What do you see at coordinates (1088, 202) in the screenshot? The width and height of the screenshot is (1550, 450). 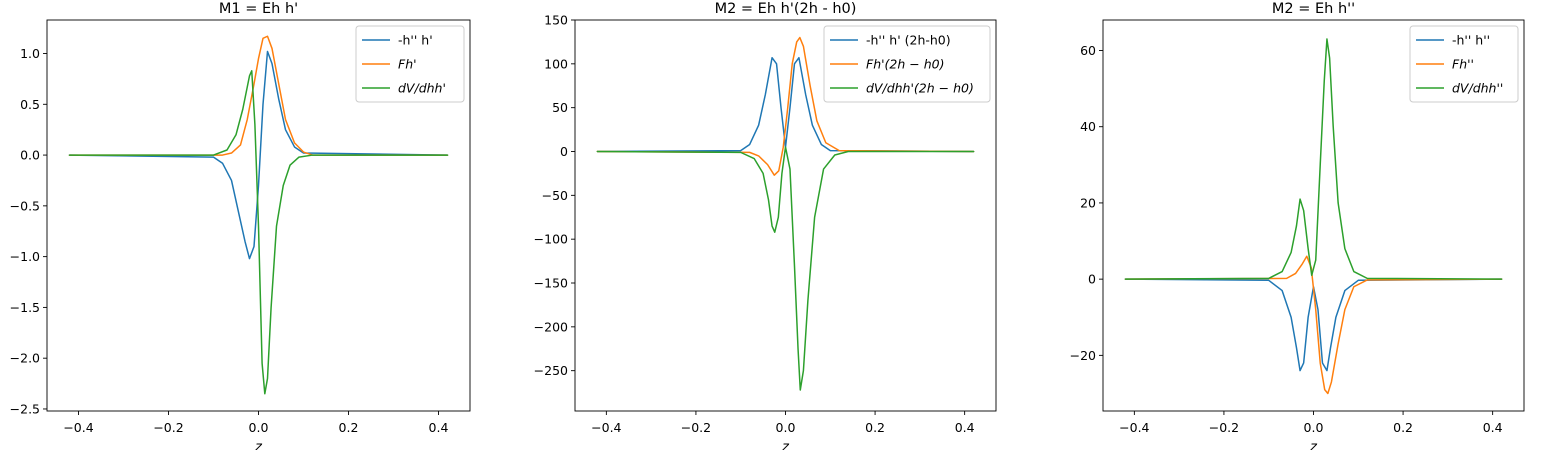 I see `y-tick-label: 20` at bounding box center [1088, 202].